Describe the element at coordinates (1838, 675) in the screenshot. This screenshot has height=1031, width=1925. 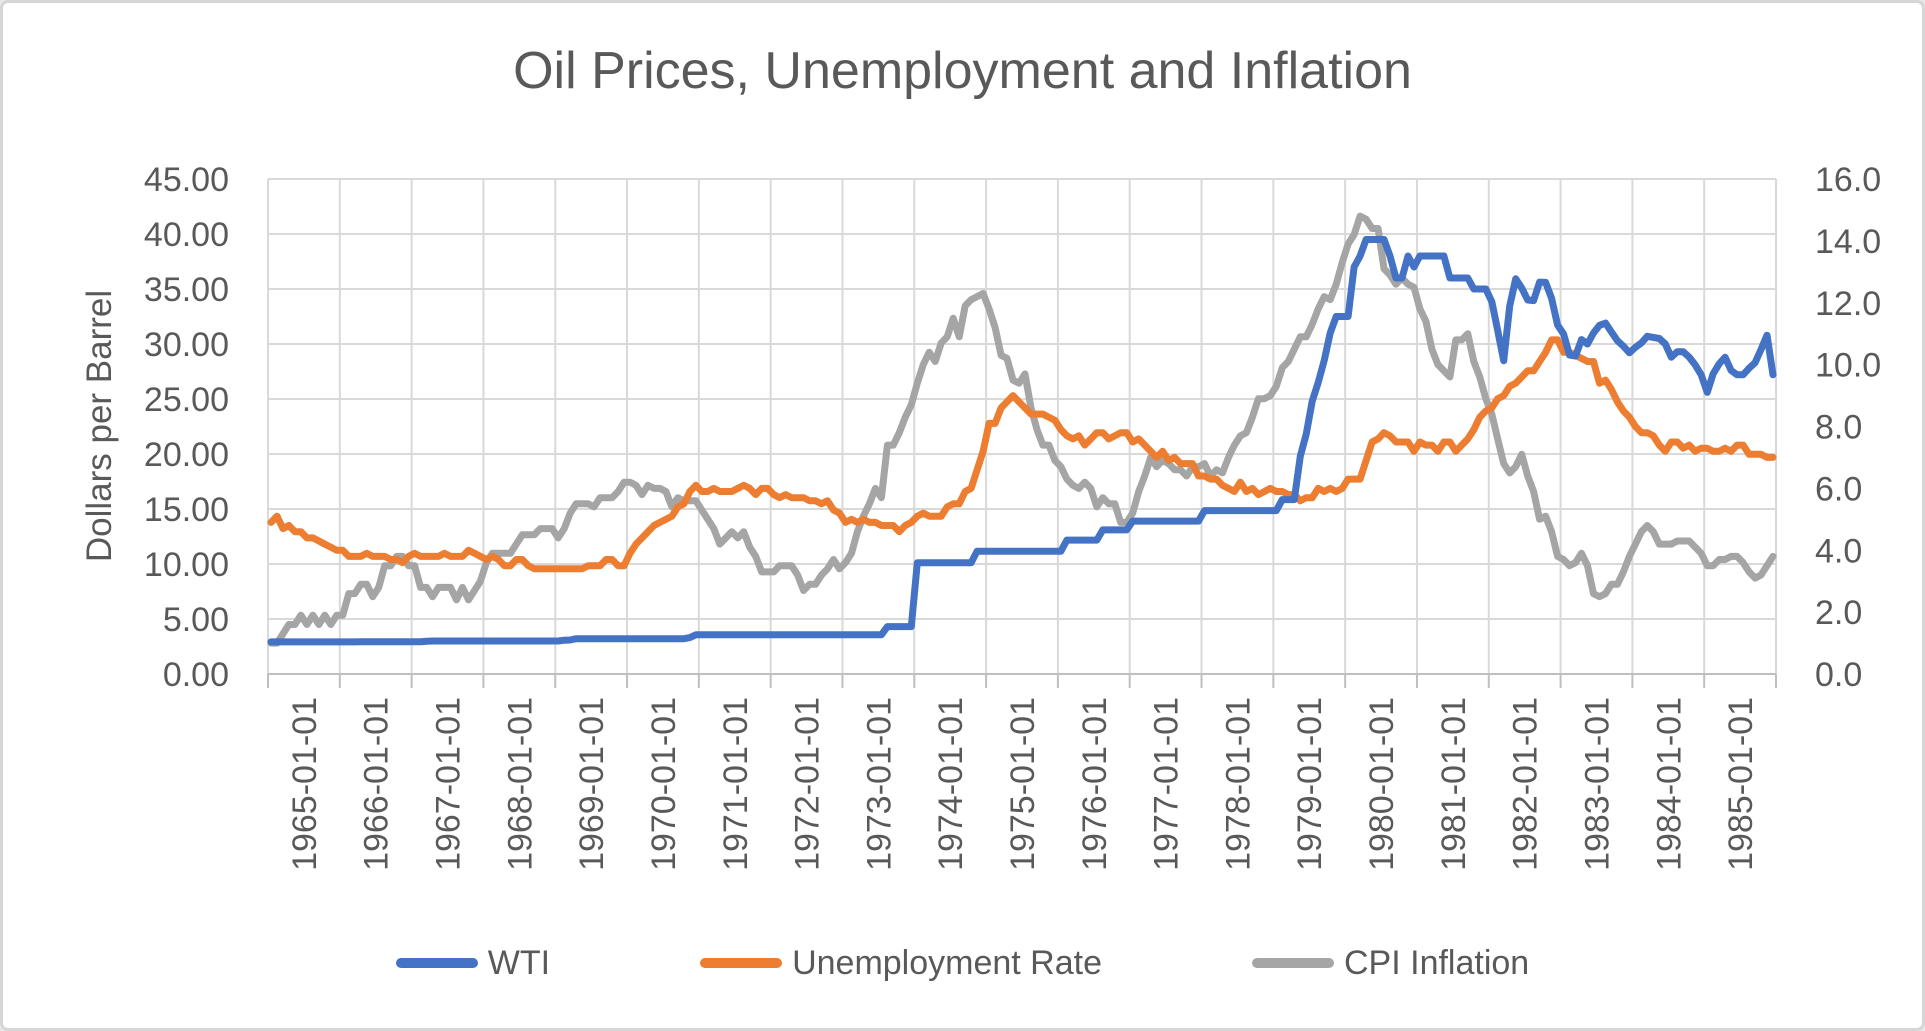
I see `right-axis-tick-label: 0.0` at that location.